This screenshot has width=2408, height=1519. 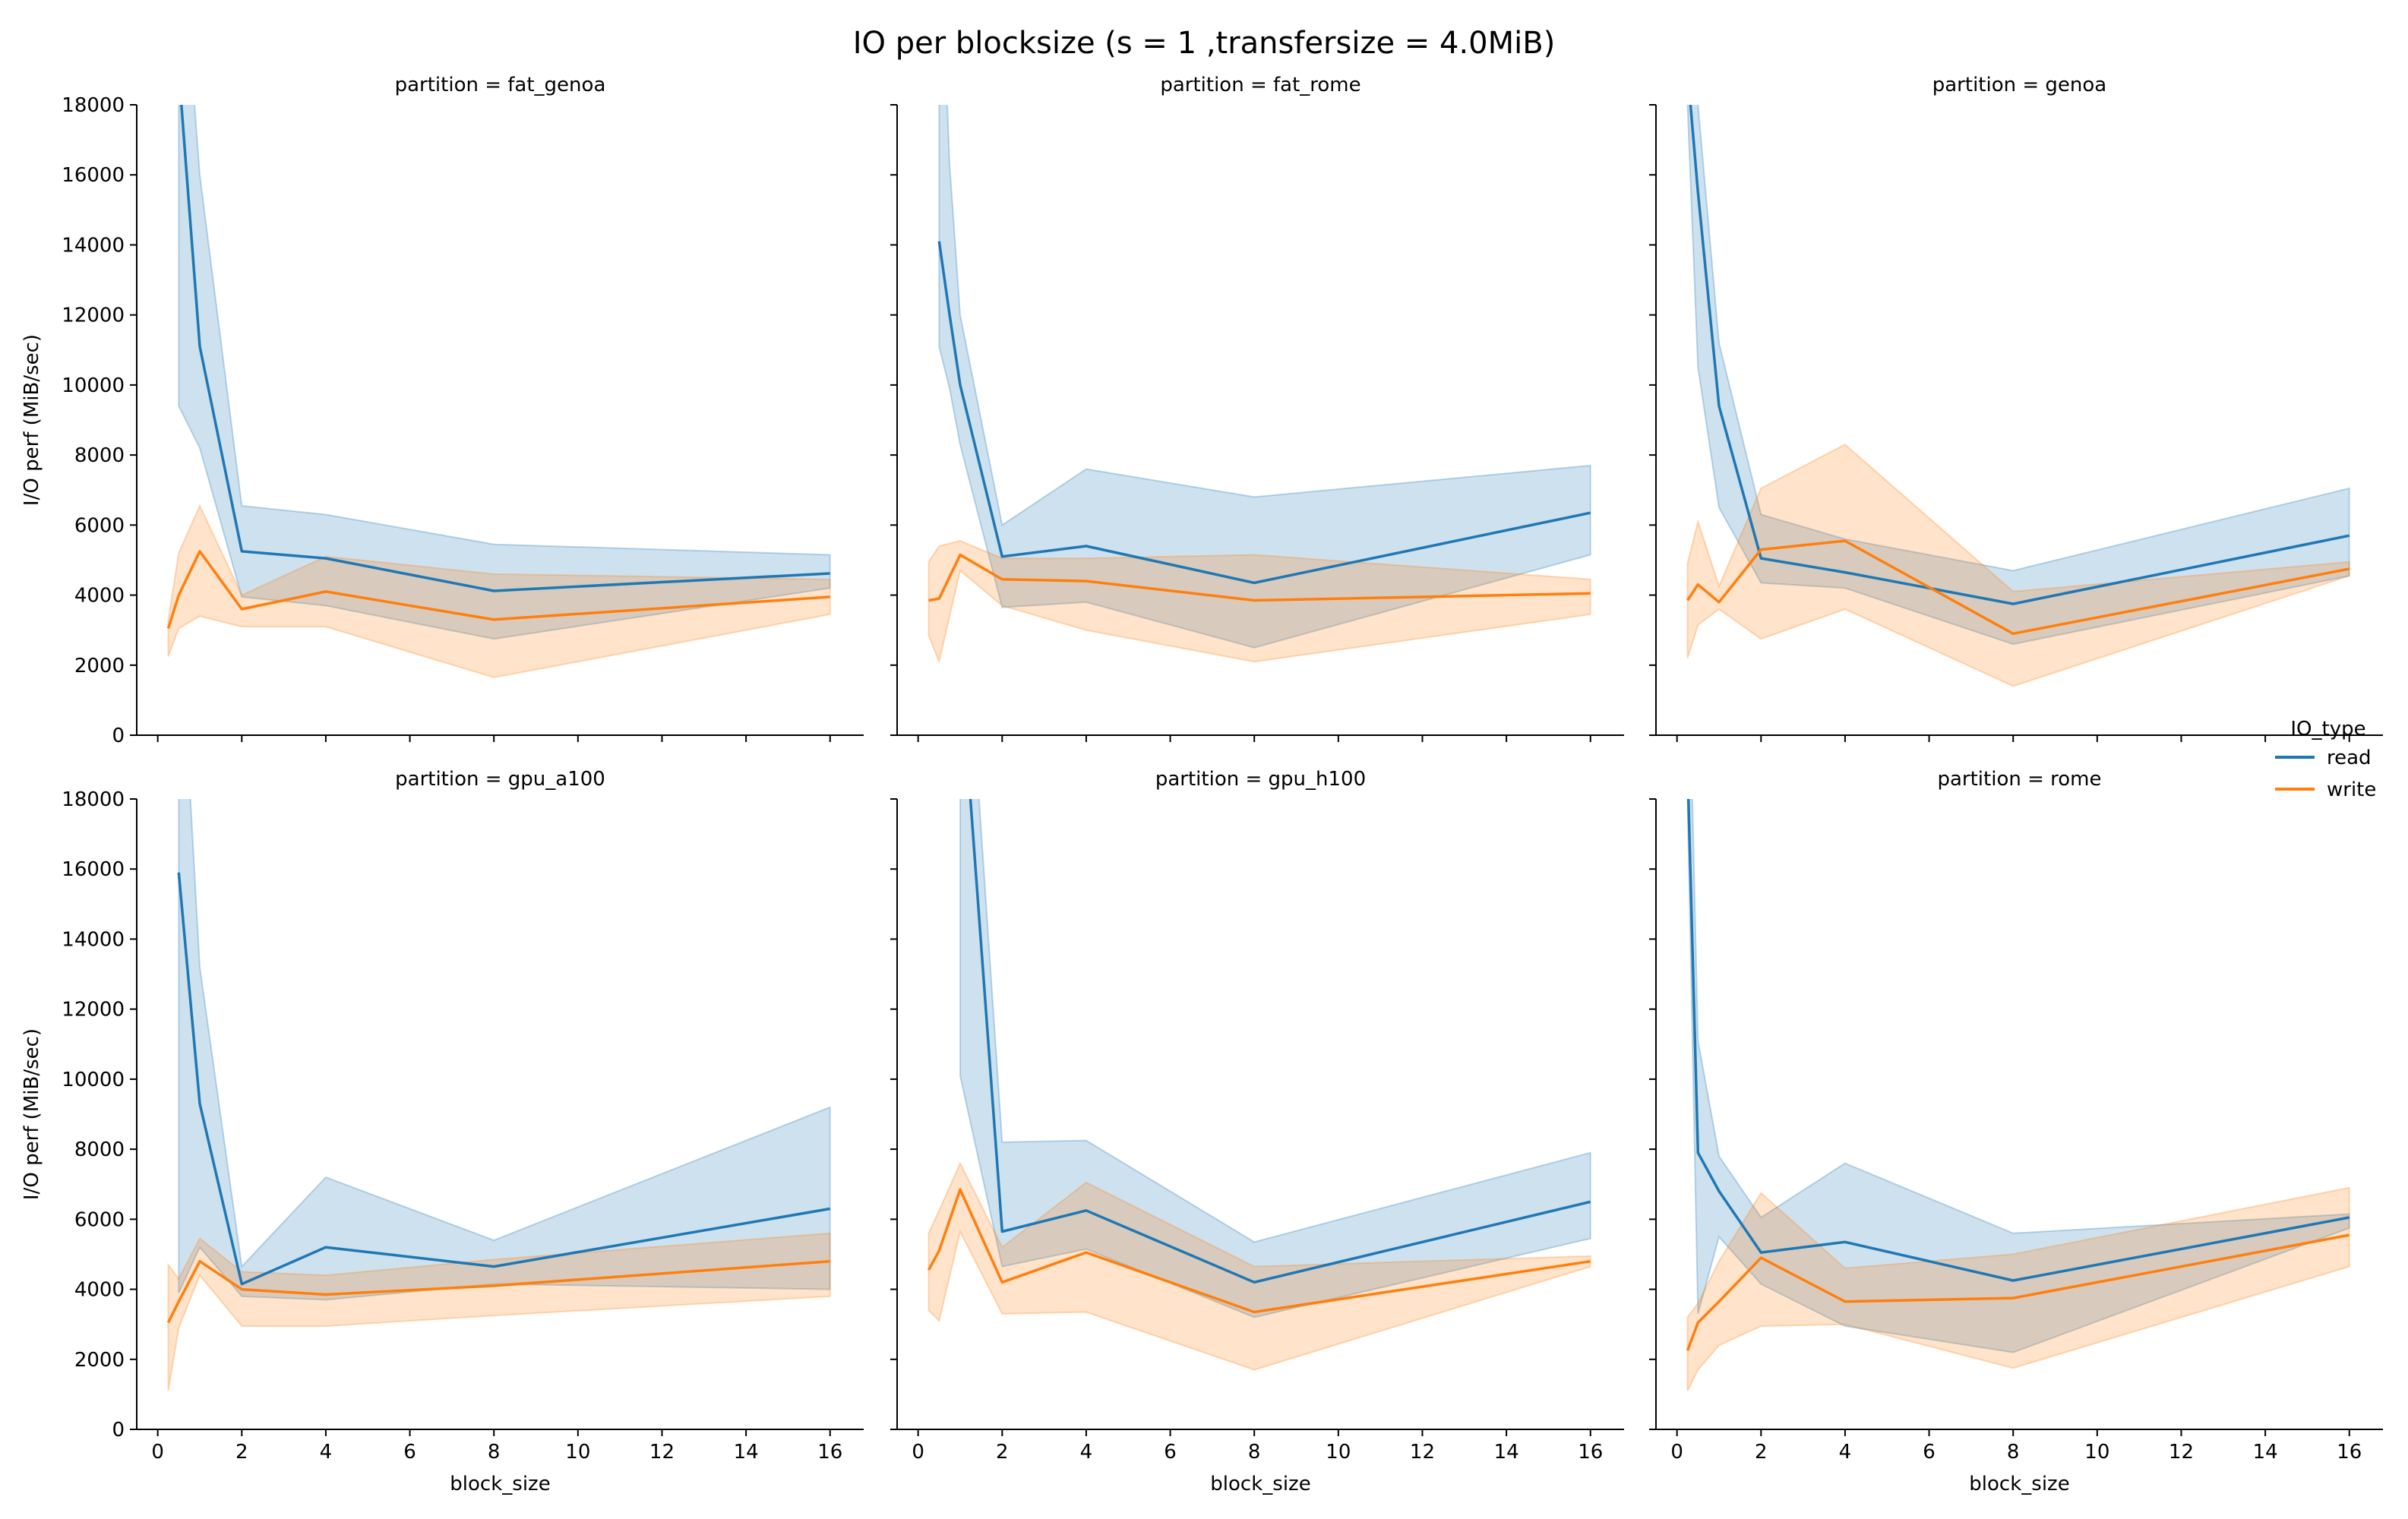 What do you see at coordinates (1260, 779) in the screenshot?
I see `panel-title: partition = gpu_h100` at bounding box center [1260, 779].